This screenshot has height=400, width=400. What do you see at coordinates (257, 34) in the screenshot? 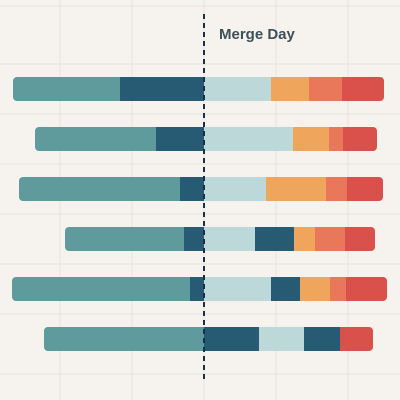
I see `divider-label: Merge Day` at bounding box center [257, 34].